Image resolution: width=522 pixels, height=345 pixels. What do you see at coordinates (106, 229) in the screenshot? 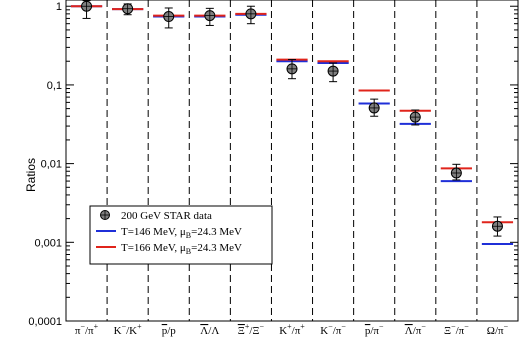
I see `legend-marks` at bounding box center [106, 229].